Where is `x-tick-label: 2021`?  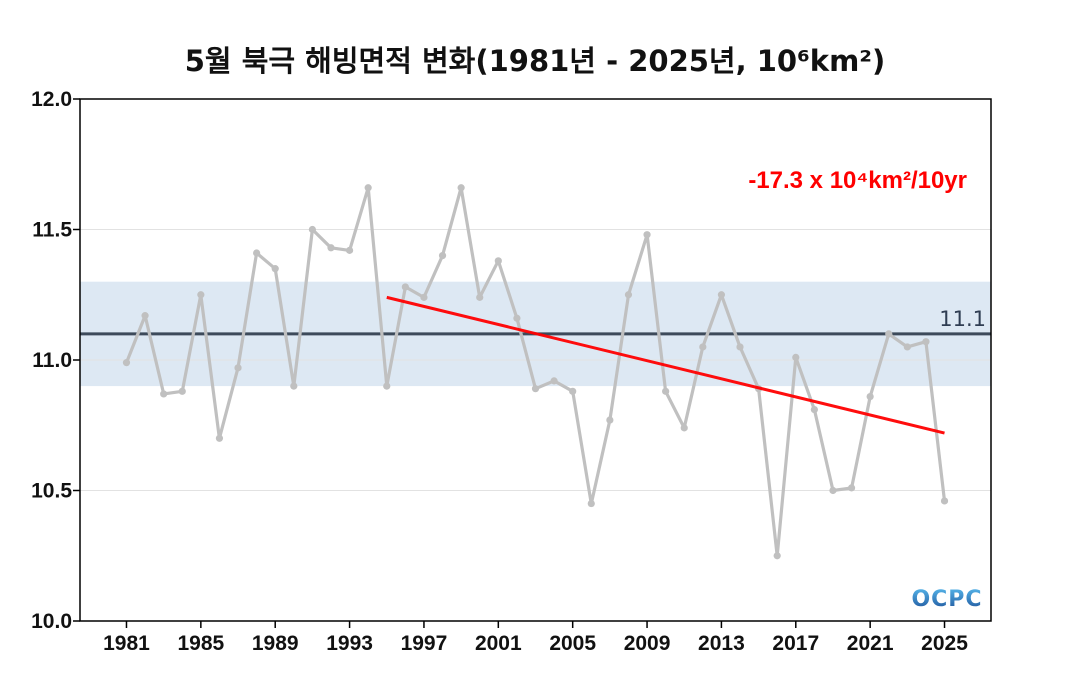
x-tick-label: 2021 is located at coordinates (870, 643).